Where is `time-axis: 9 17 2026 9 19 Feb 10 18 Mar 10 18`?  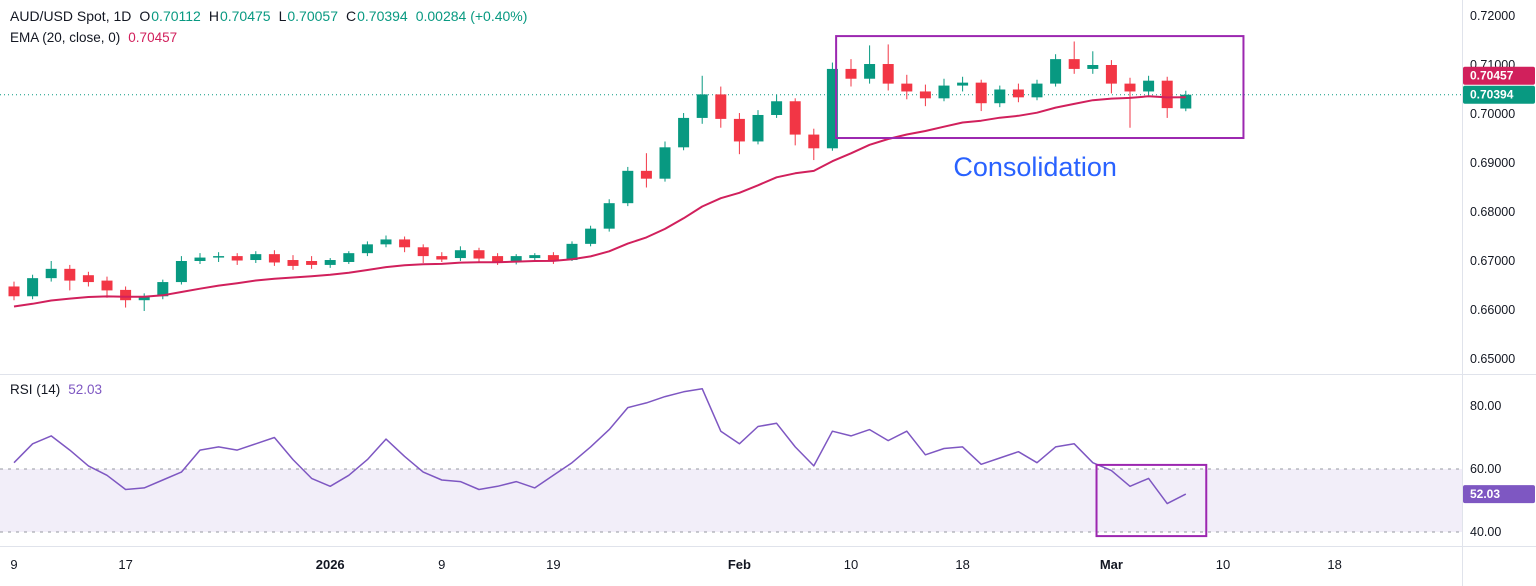 time-axis: 9 17 2026 9 19 Feb 10 18 Mar 10 18 is located at coordinates (675, 564).